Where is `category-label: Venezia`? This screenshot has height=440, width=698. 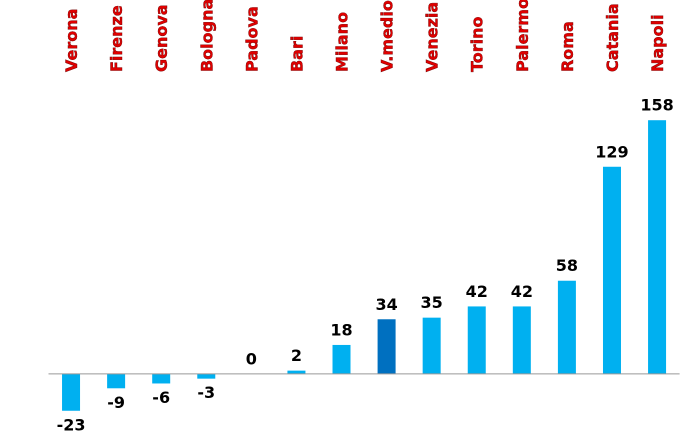
category-label: Venezia is located at coordinates (432, 37).